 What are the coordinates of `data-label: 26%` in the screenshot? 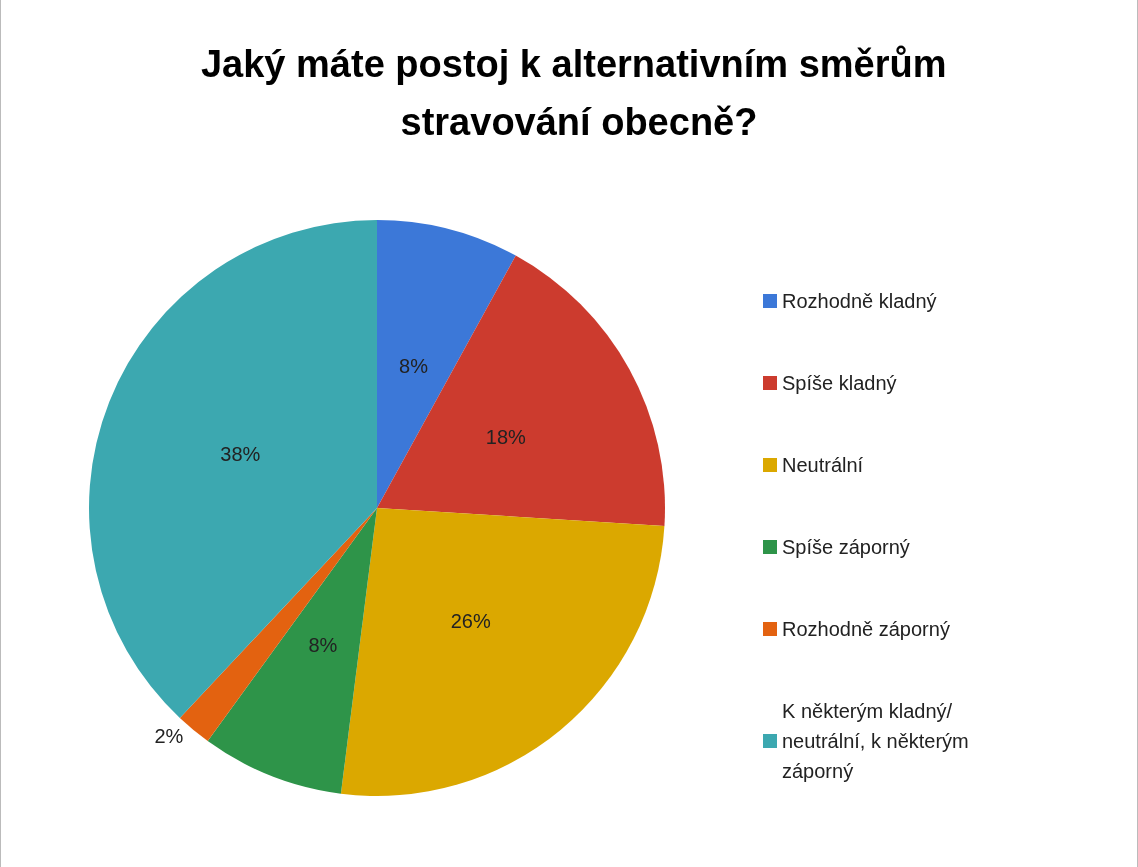 It's located at (470, 621).